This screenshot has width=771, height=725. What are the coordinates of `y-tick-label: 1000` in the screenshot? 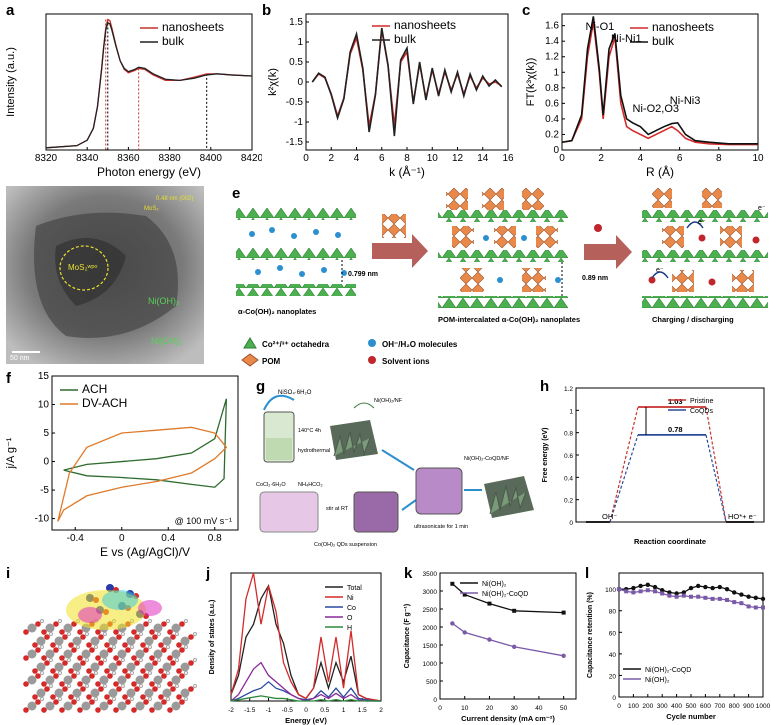 It's located at (430, 664).